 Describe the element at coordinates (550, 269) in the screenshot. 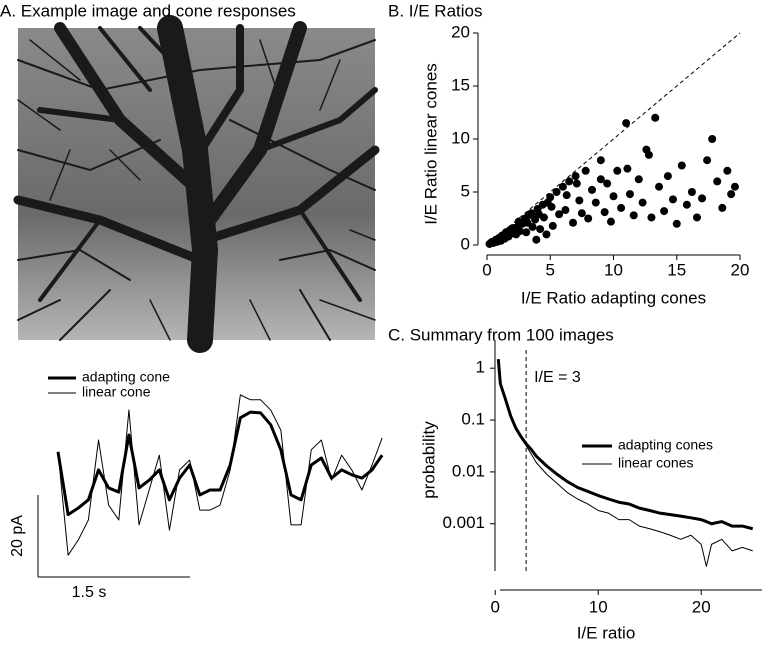

I see `x-tick-label: 5` at that location.